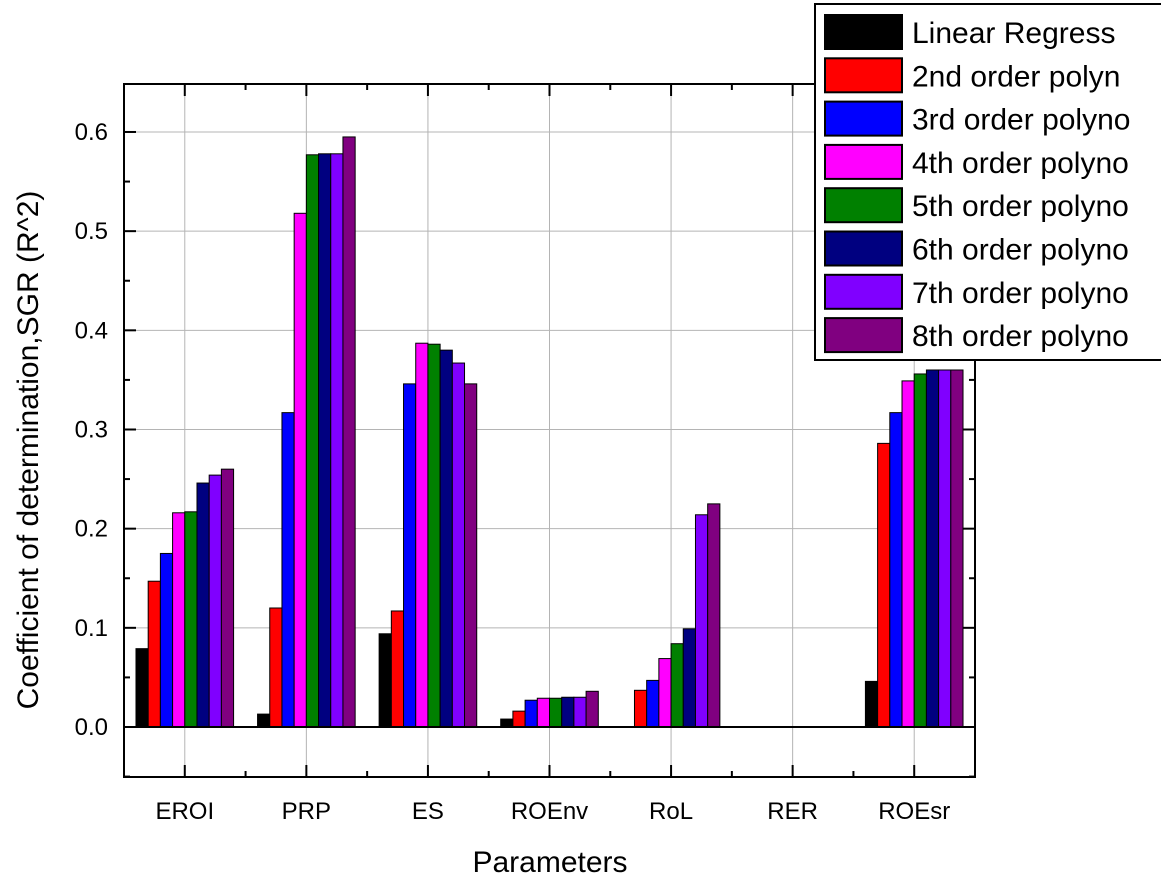  I want to click on y-tick-label: 0.0, so click(91, 727).